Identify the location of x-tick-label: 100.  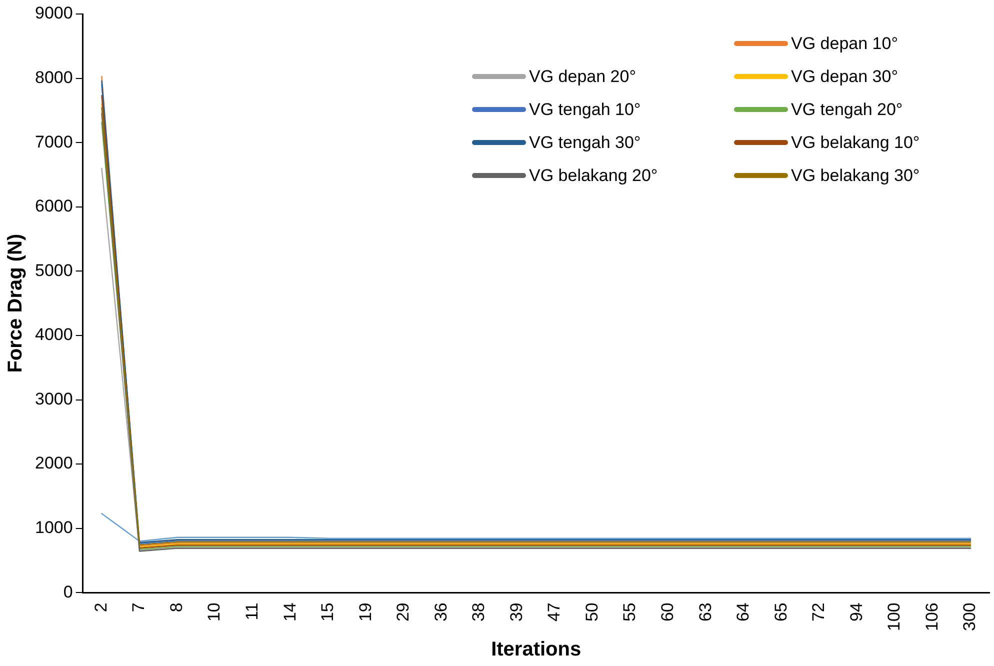
(894, 617).